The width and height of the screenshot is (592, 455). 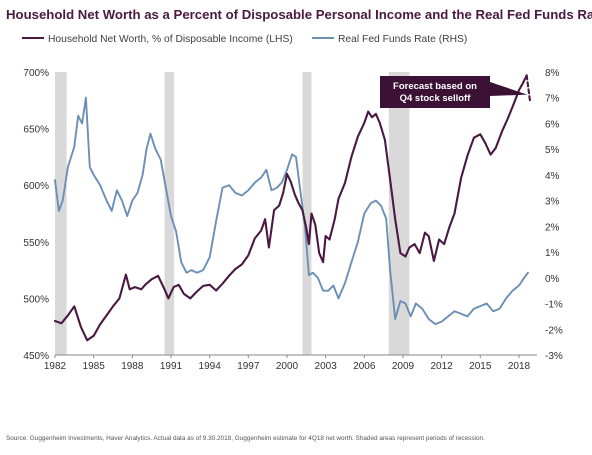 I want to click on annotation-pointer, so click(x=509, y=89).